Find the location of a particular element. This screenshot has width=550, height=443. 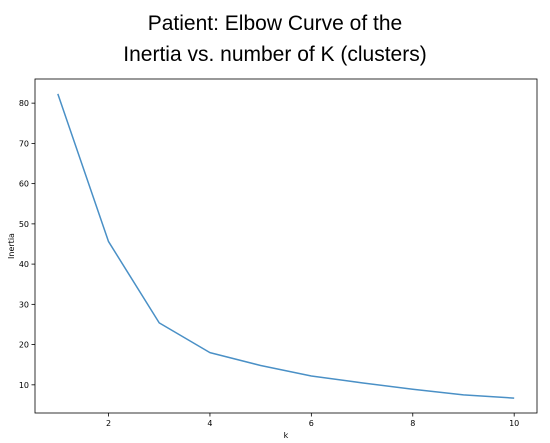

y-tick-label: 10 is located at coordinates (24, 385).